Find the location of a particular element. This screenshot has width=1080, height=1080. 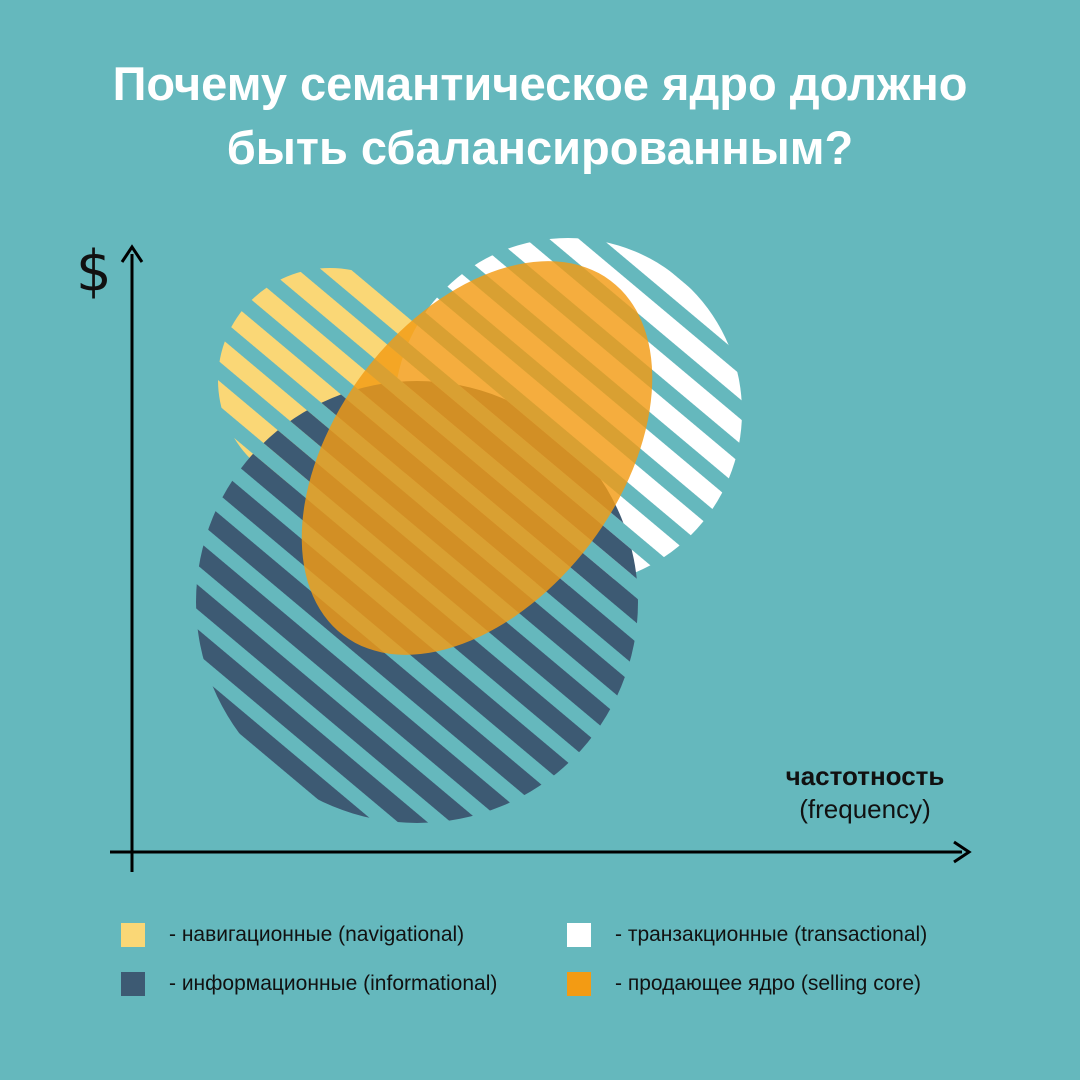

legend-label-informational: - информационные (informational) is located at coordinates (333, 983).